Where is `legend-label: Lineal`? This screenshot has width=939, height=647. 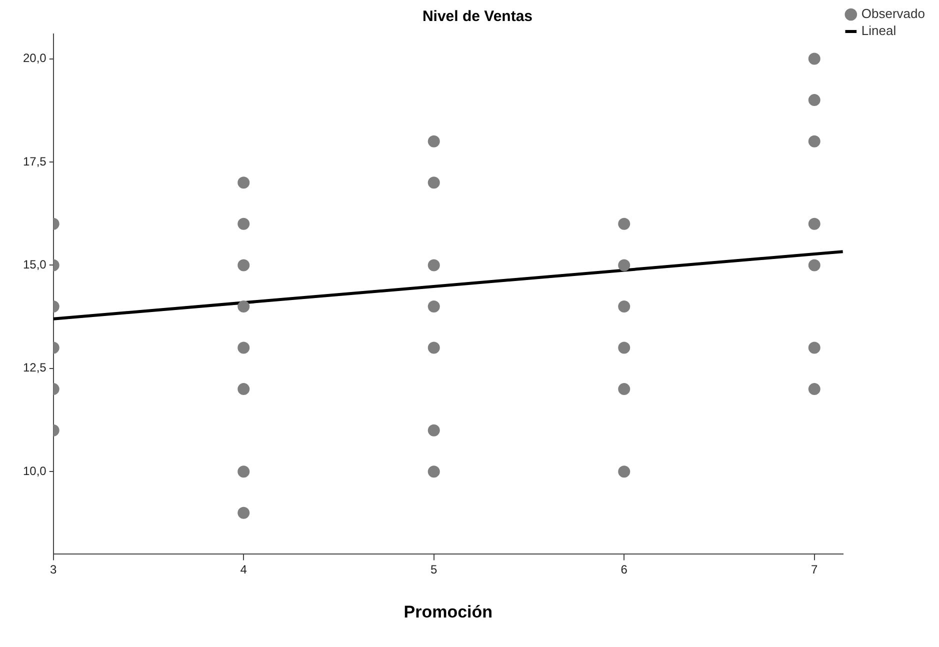
legend-label: Lineal is located at coordinates (878, 30).